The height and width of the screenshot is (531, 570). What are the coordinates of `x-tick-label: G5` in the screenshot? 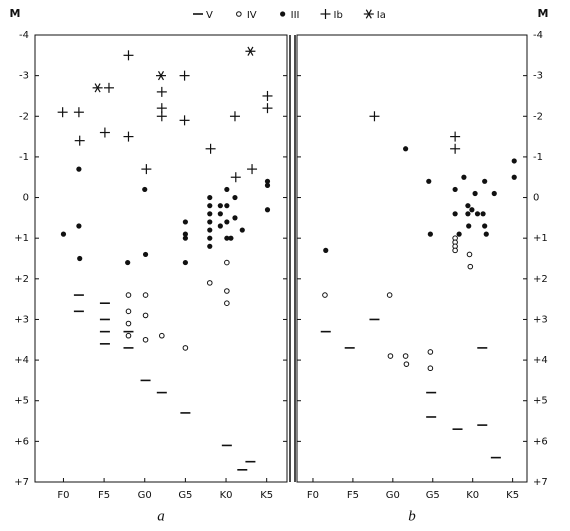 It's located at (433, 495).